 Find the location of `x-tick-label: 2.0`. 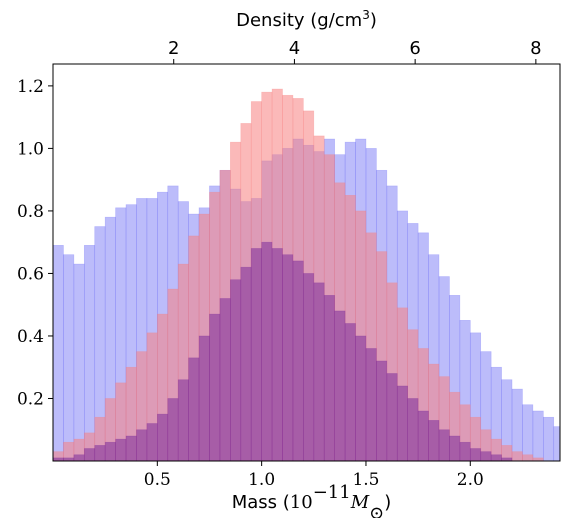

x-tick-label: 2.0 is located at coordinates (470, 480).